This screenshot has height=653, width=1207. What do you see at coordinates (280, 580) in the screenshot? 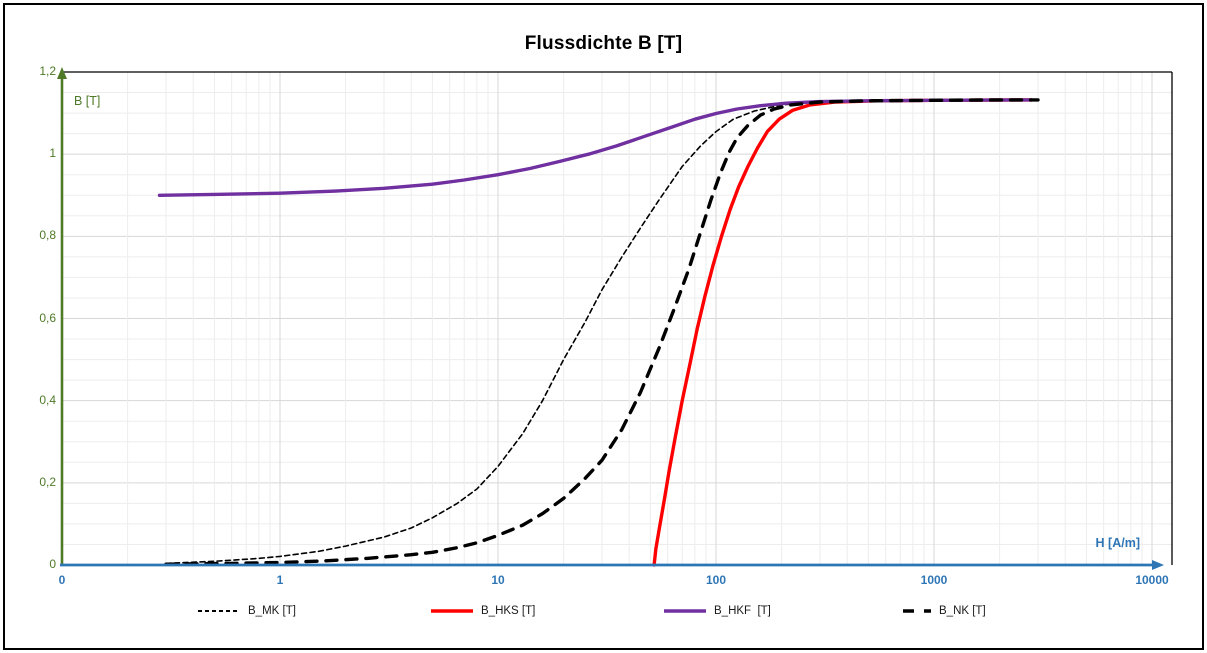
I see `x-tick-label-1: 1` at bounding box center [280, 580].